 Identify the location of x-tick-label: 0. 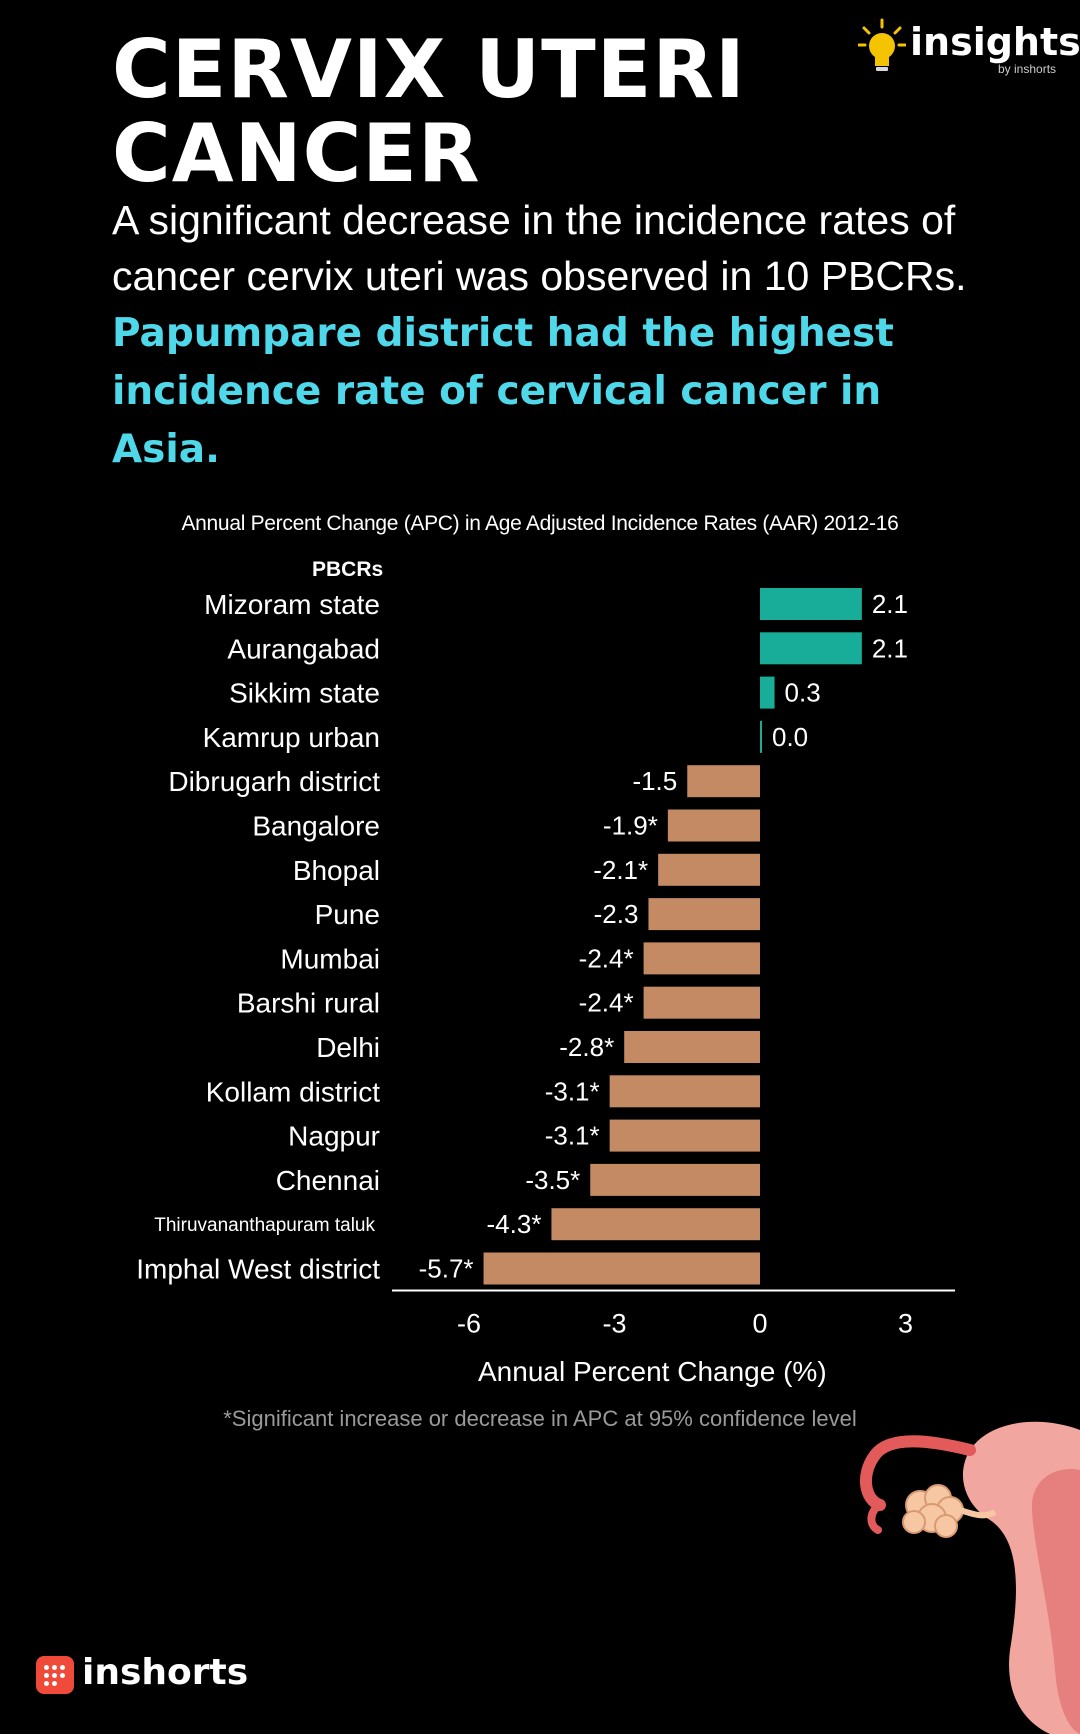
(759, 1324).